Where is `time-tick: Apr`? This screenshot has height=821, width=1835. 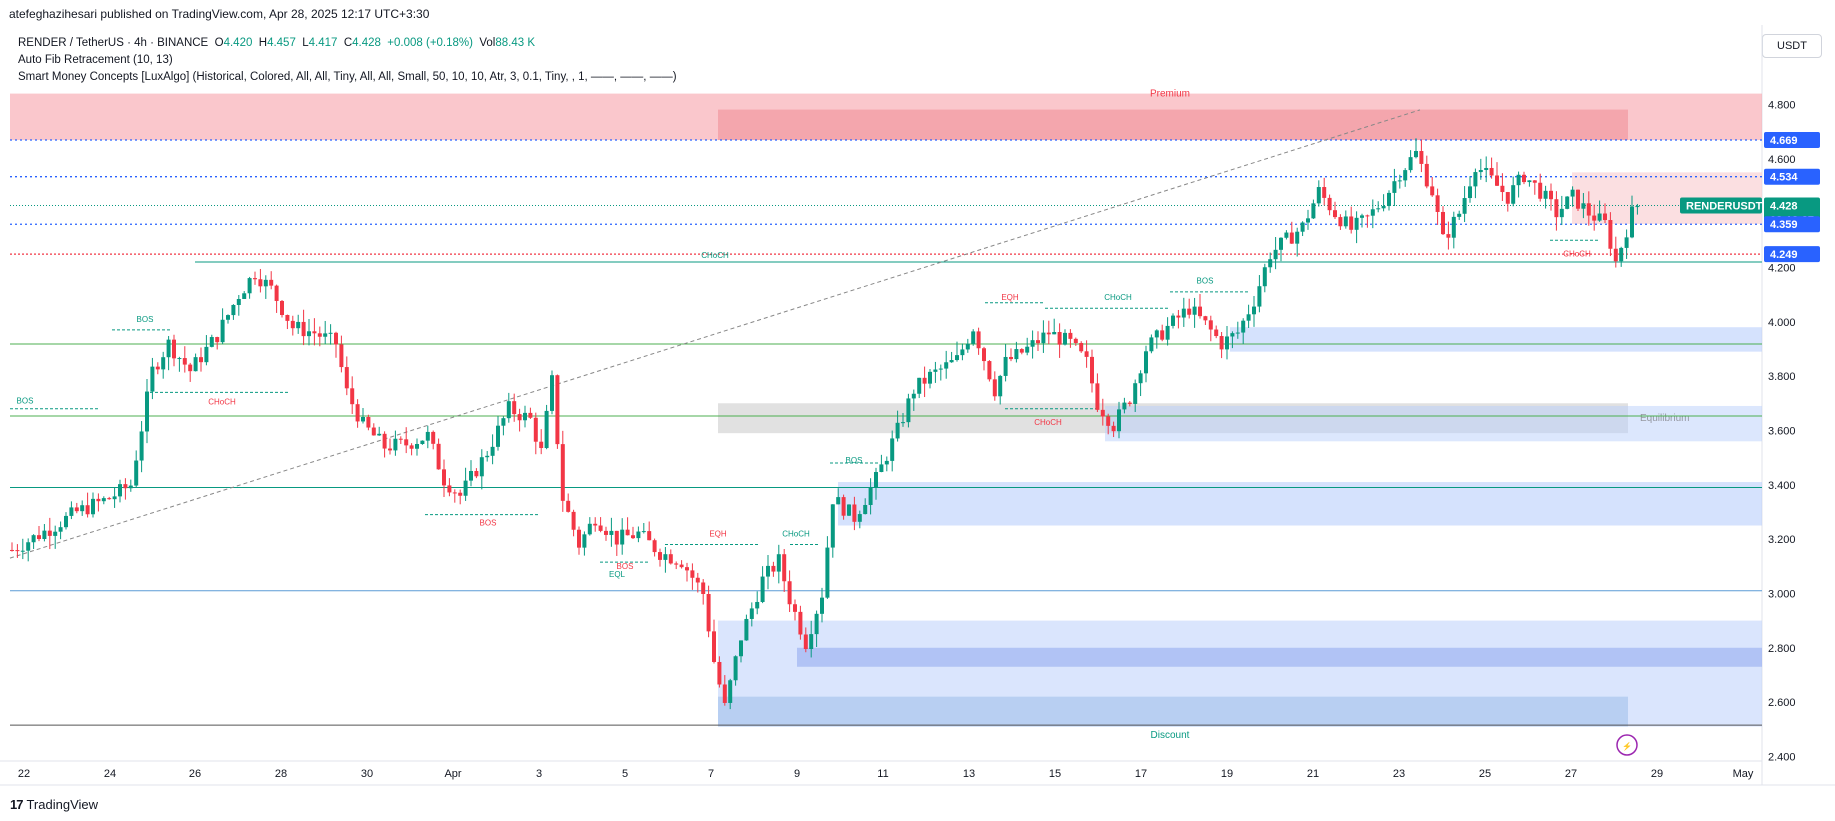
time-tick: Apr is located at coordinates (452, 774).